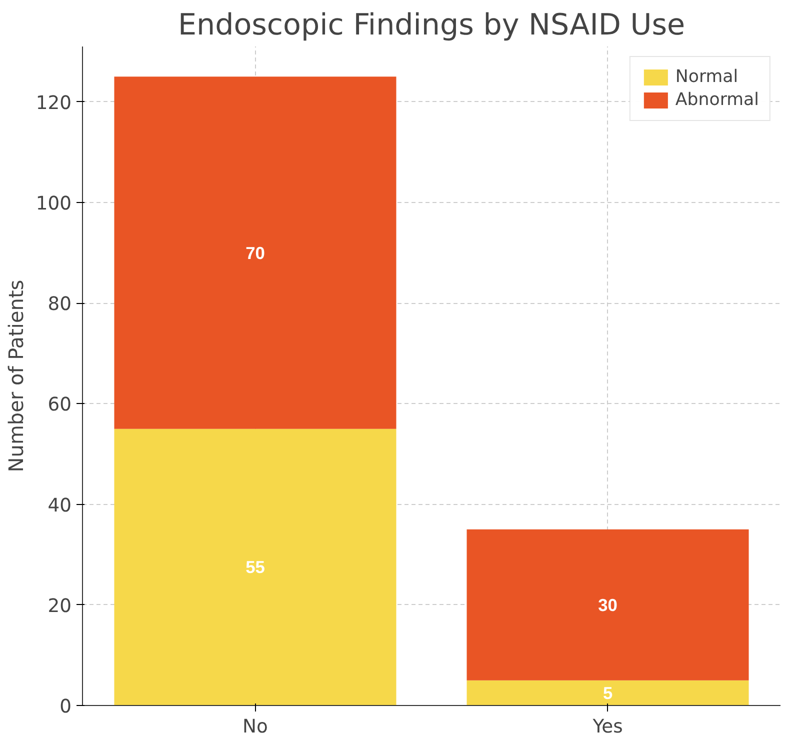 Image resolution: width=790 pixels, height=746 pixels. I want to click on data-label: 70, so click(255, 252).